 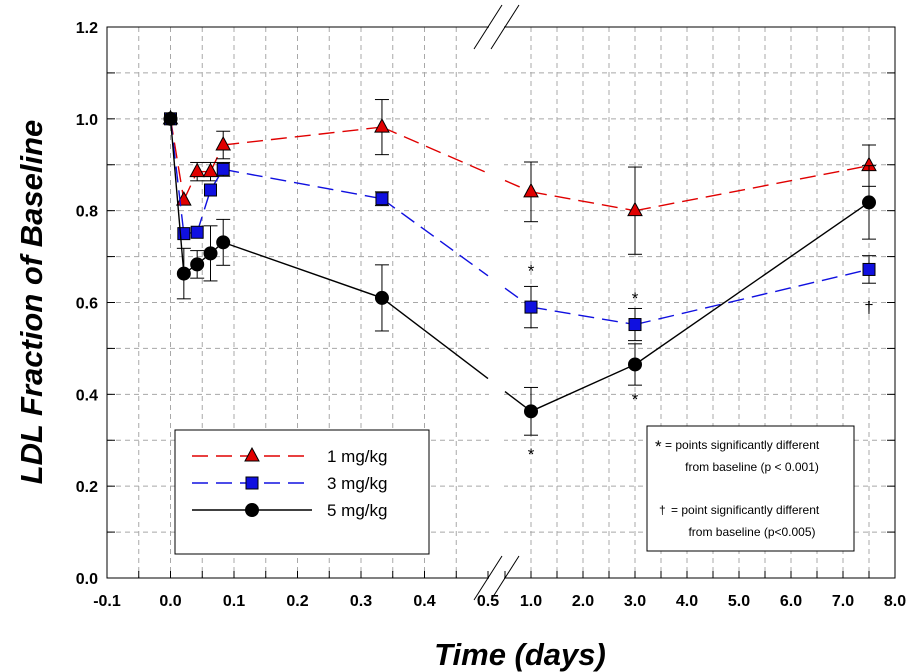 I want to click on note-star-line2: from baseline (p < 0.001), so click(x=752, y=467).